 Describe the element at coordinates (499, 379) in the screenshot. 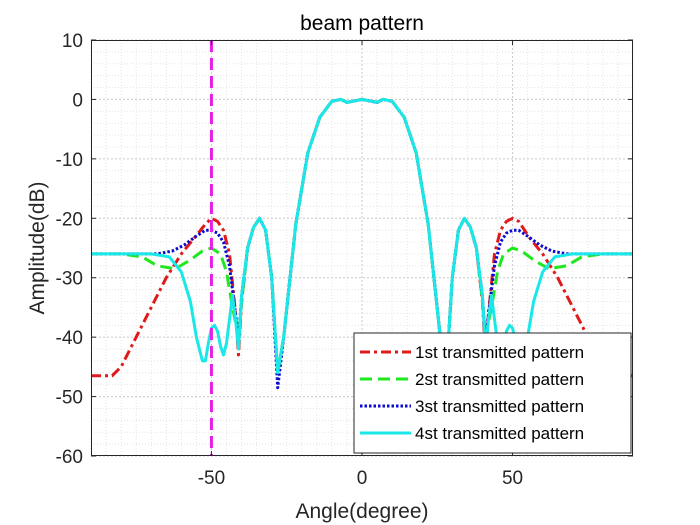

I see `legend-label-2: 2st transmitted pattern` at that location.